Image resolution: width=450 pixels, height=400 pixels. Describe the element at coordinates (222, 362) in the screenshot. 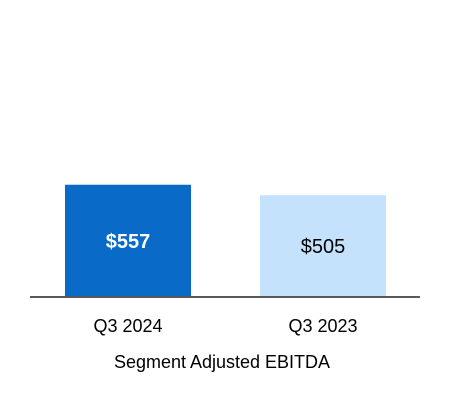

I see `x-axis-title: Segment Adjusted EBITDA` at that location.